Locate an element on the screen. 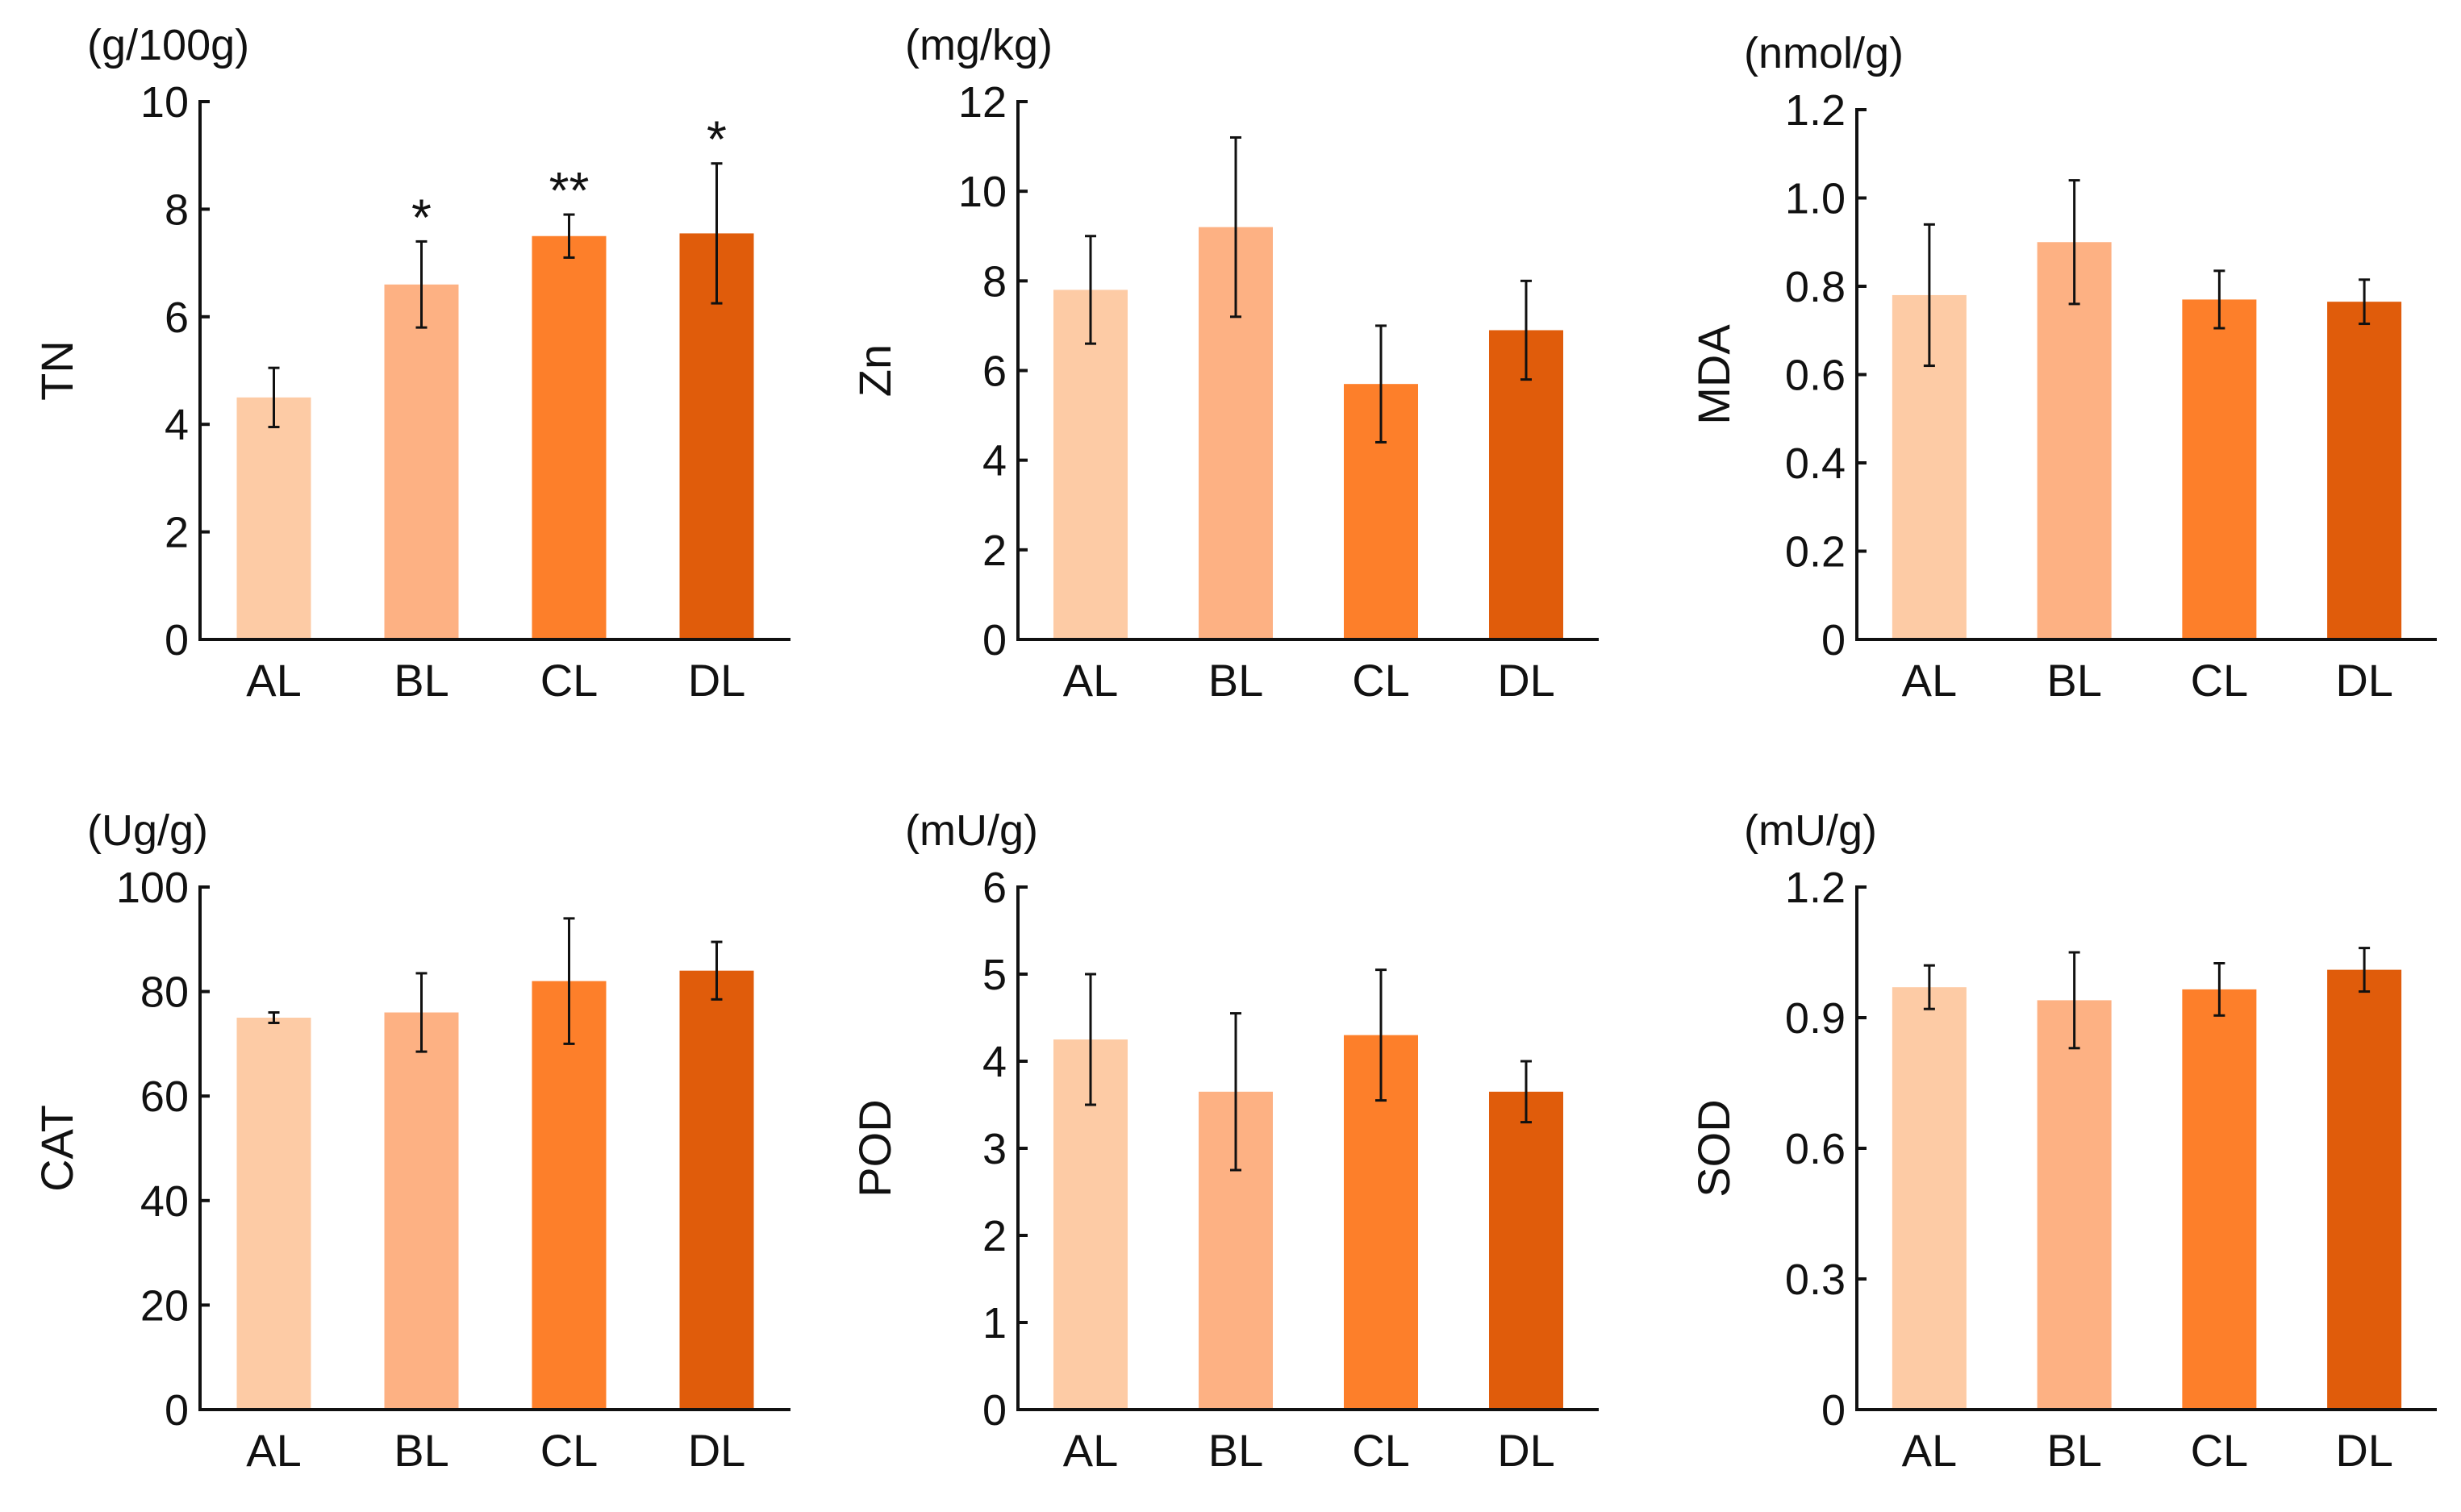 Image resolution: width=2461 pixels, height=1512 pixels. y-tick-label: 60 is located at coordinates (164, 1097).